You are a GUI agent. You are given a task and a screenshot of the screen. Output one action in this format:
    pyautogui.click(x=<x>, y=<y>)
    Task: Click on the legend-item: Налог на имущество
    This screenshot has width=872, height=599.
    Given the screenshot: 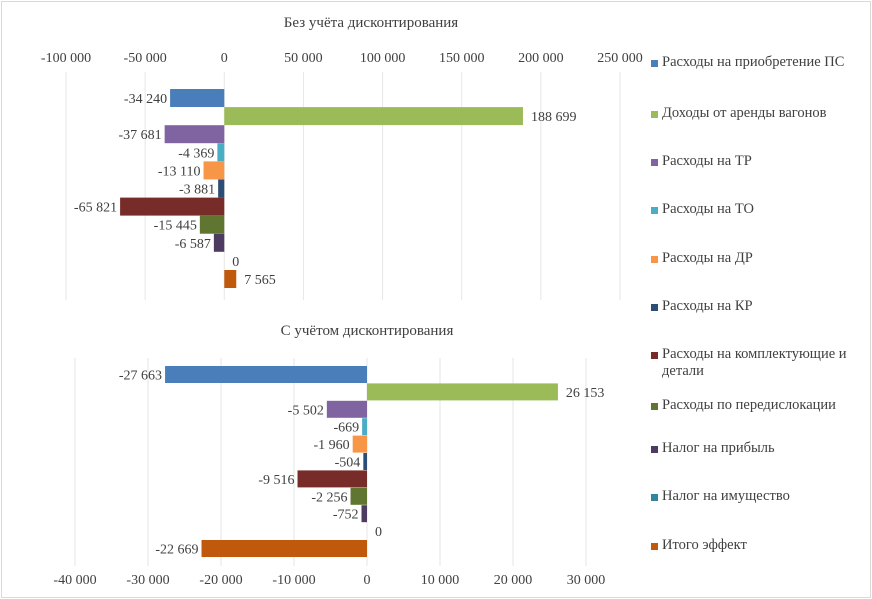 What is the action you would take?
    pyautogui.click(x=759, y=496)
    